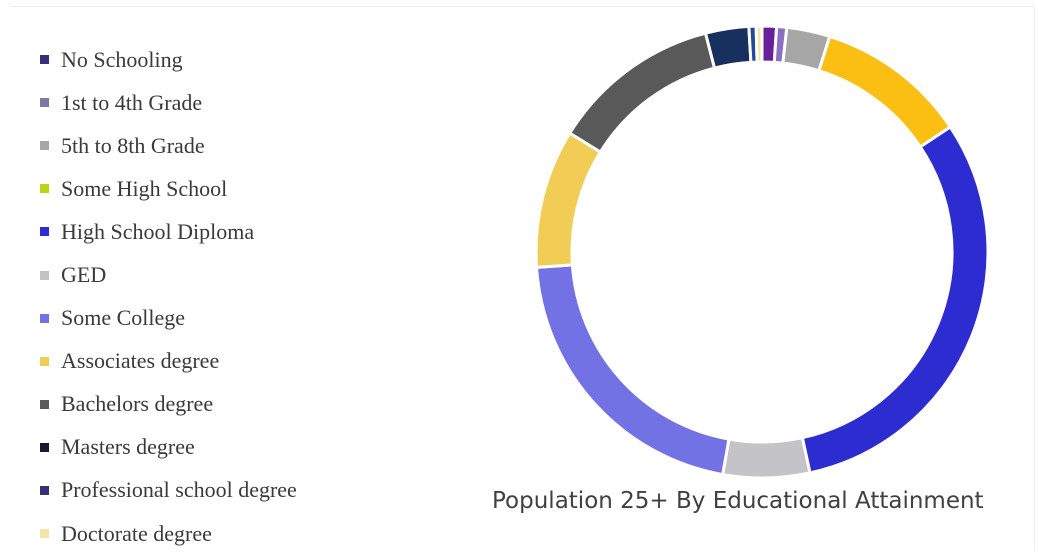 The width and height of the screenshot is (1039, 555). What do you see at coordinates (728, 47) in the screenshot?
I see `donut-slice-masters-degree` at bounding box center [728, 47].